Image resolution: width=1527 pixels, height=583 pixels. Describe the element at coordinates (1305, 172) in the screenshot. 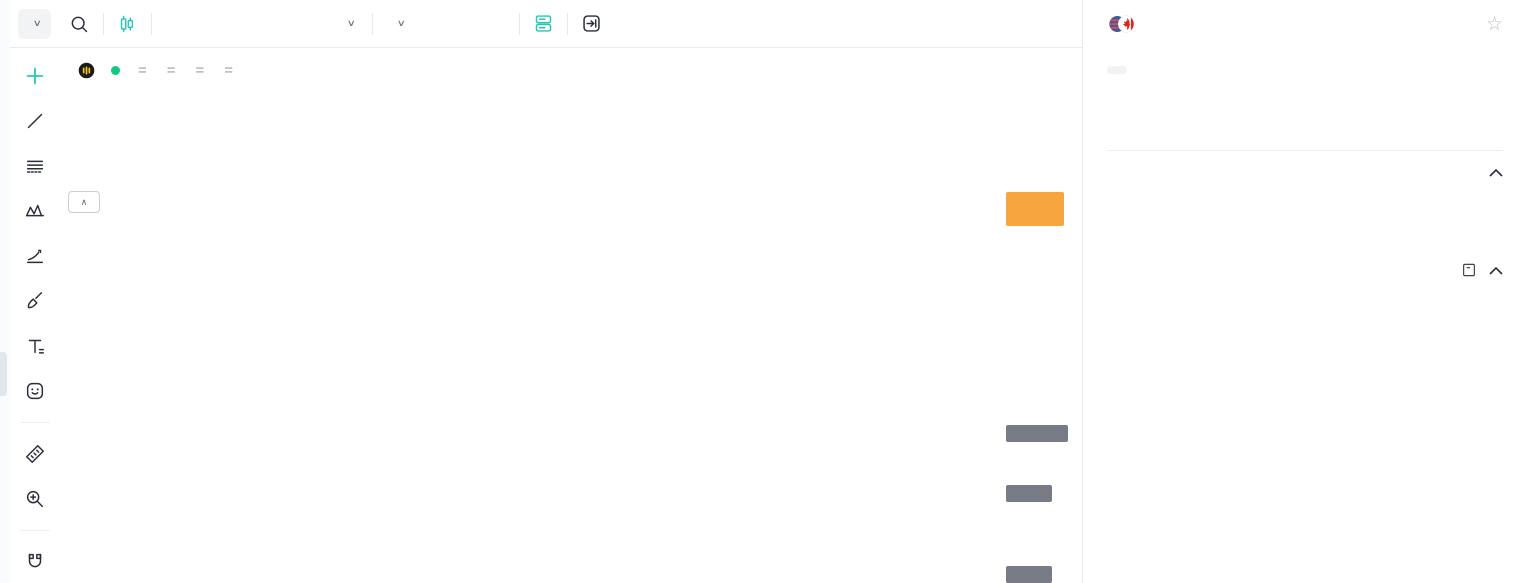

I see `performance-section-header` at that location.